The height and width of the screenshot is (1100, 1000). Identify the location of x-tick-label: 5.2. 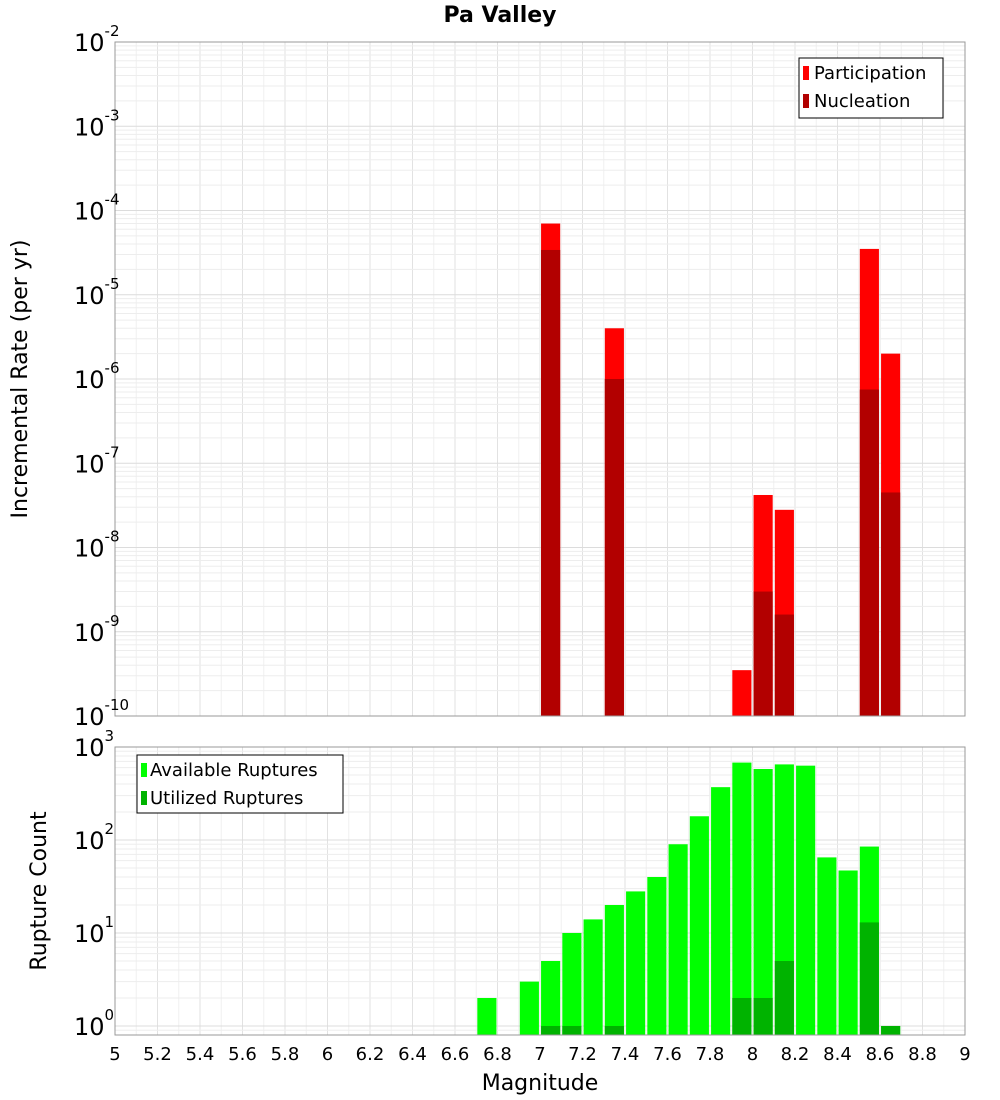
(157, 1054).